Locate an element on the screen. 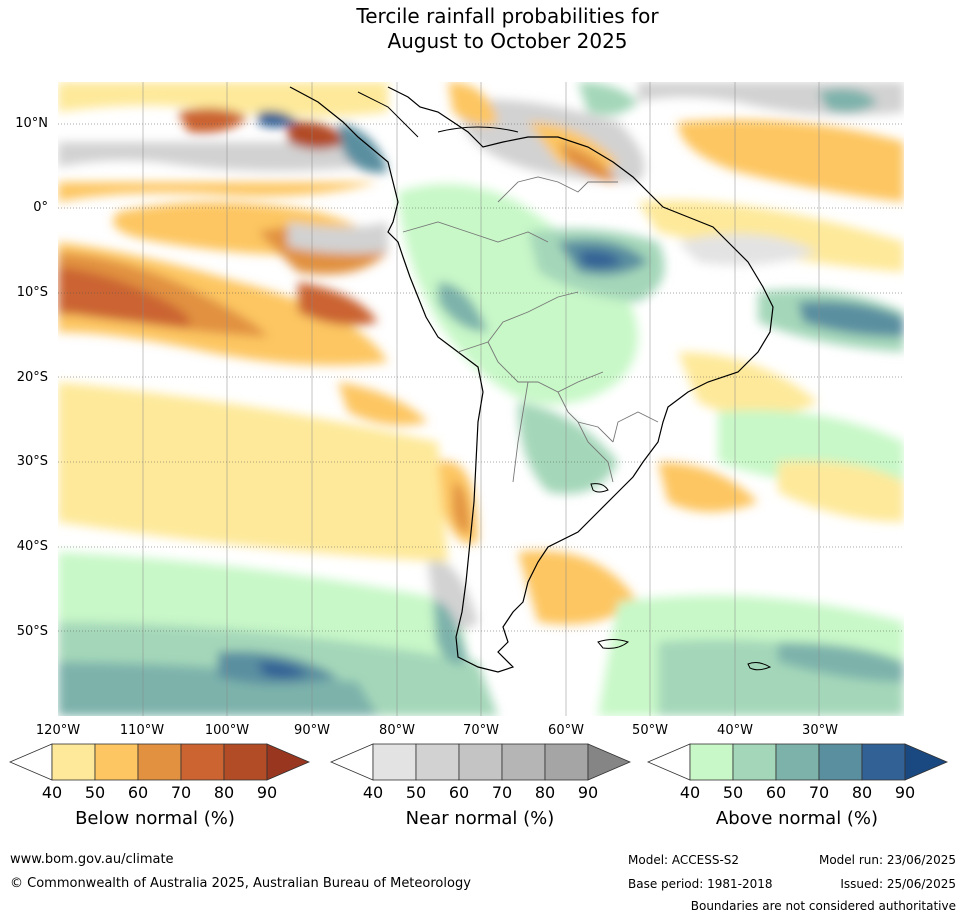 The image size is (965, 919). lon-label-70w: 70°W is located at coordinates (481, 730).